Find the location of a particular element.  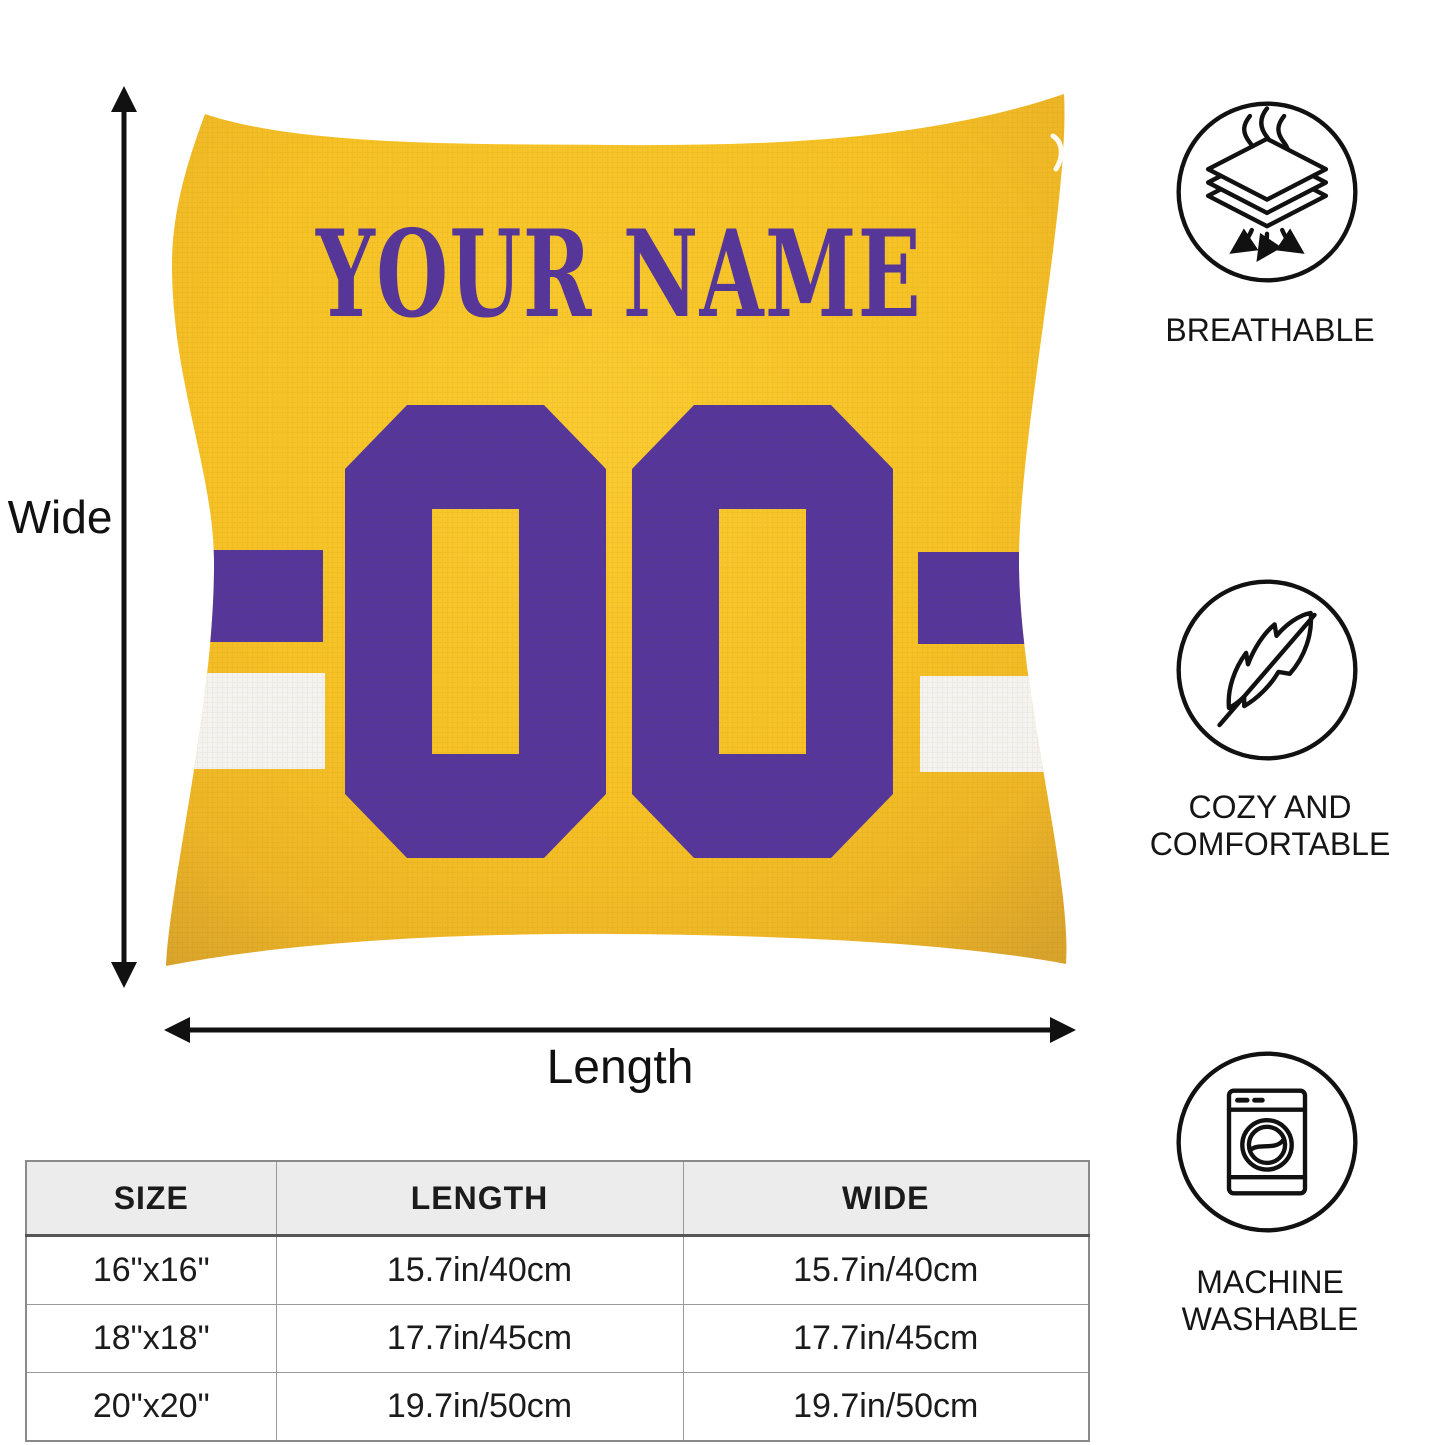

wide-label: Wide is located at coordinates (60, 517).